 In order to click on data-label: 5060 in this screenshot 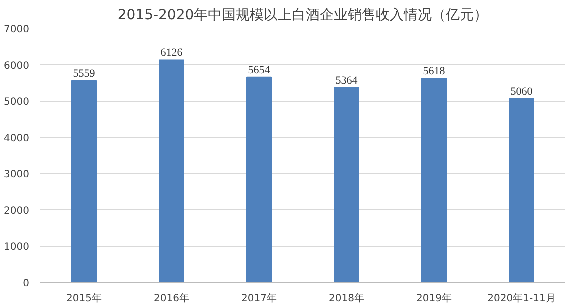, I will do `click(522, 92)`.